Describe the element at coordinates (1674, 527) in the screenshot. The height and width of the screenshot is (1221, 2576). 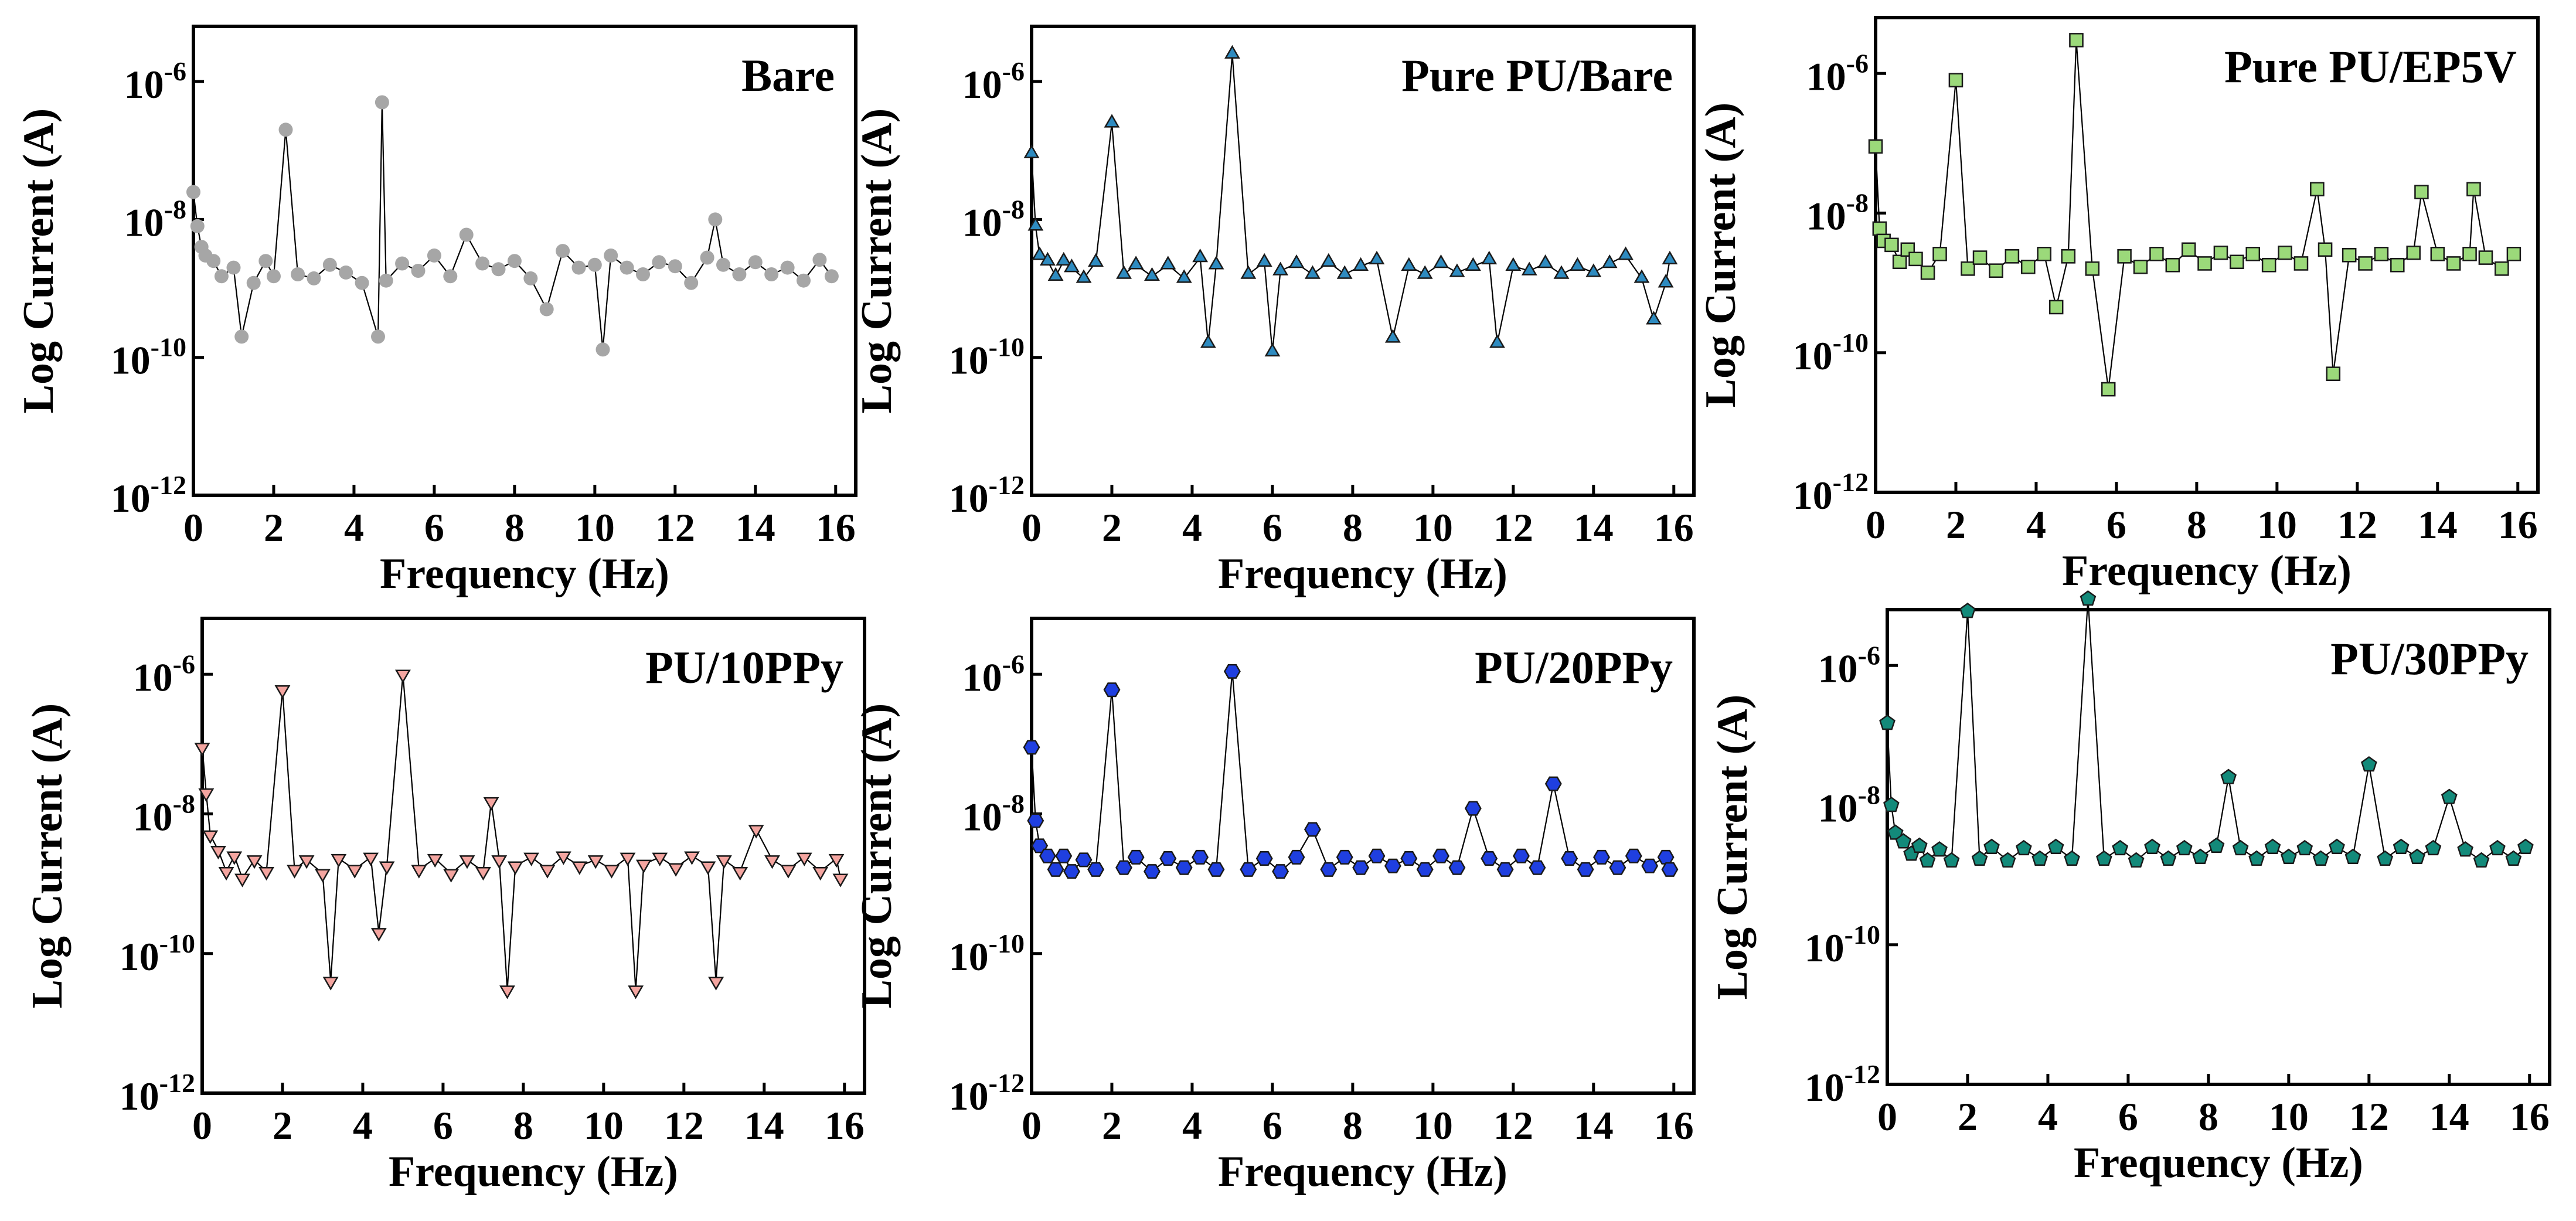
I see `x-tick-label: 16` at that location.